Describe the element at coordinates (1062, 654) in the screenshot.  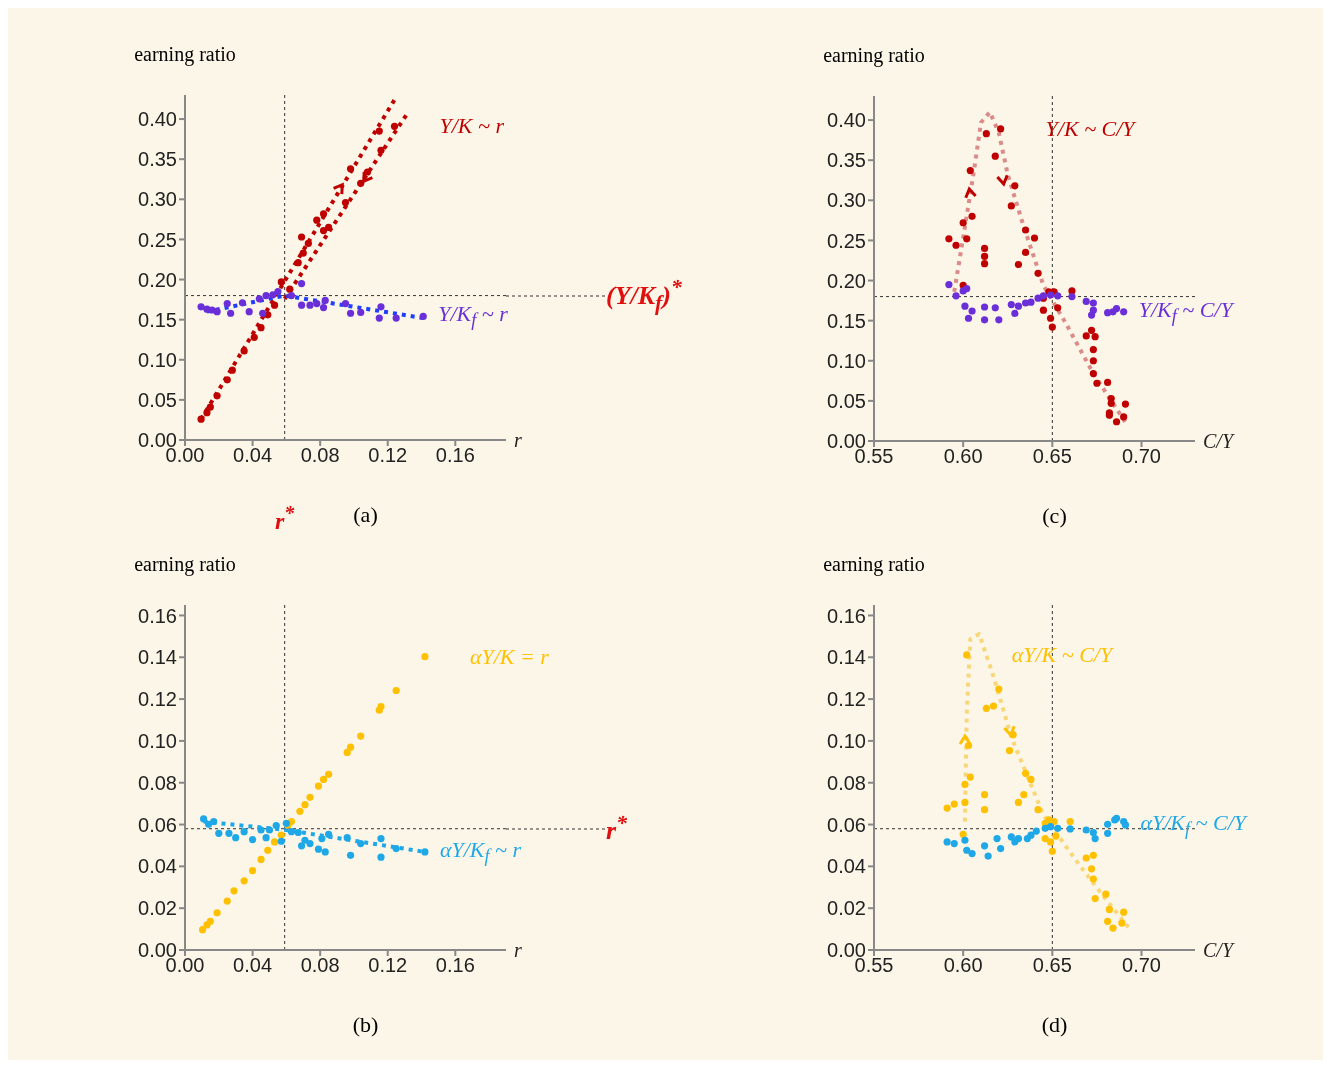
I see `series-label: αY/K ~ C/Y` at that location.